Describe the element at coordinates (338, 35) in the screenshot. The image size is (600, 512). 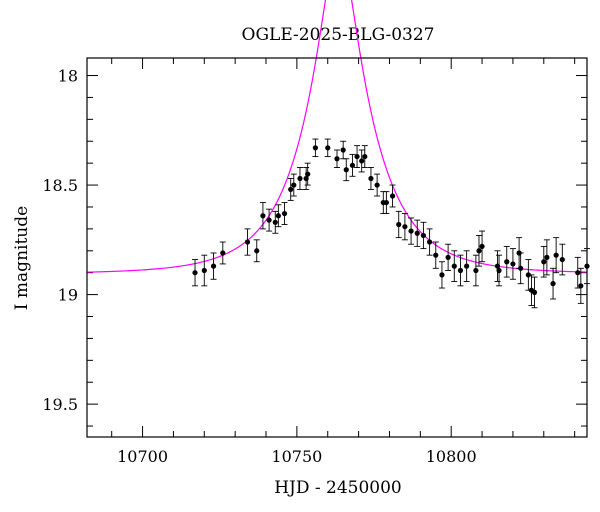
I see `chart-title: OGLE-2025-BLG-0327` at that location.